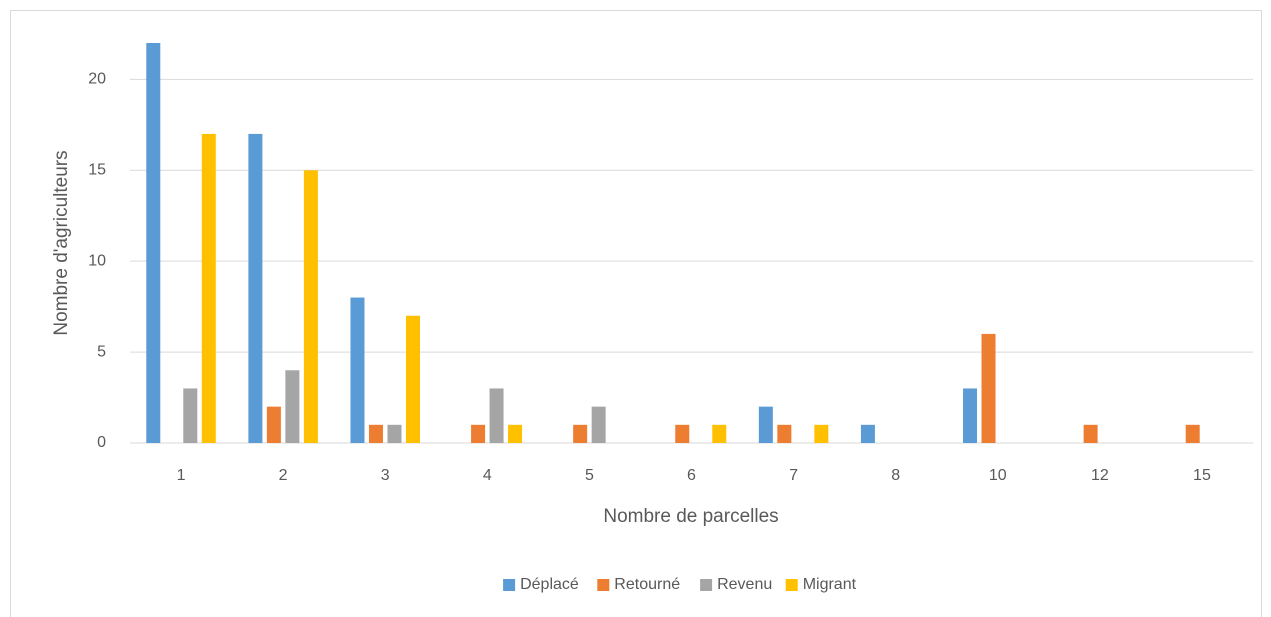 The image size is (1271, 617). Describe the element at coordinates (647, 584) in the screenshot. I see `legend-label: Retourné` at that location.